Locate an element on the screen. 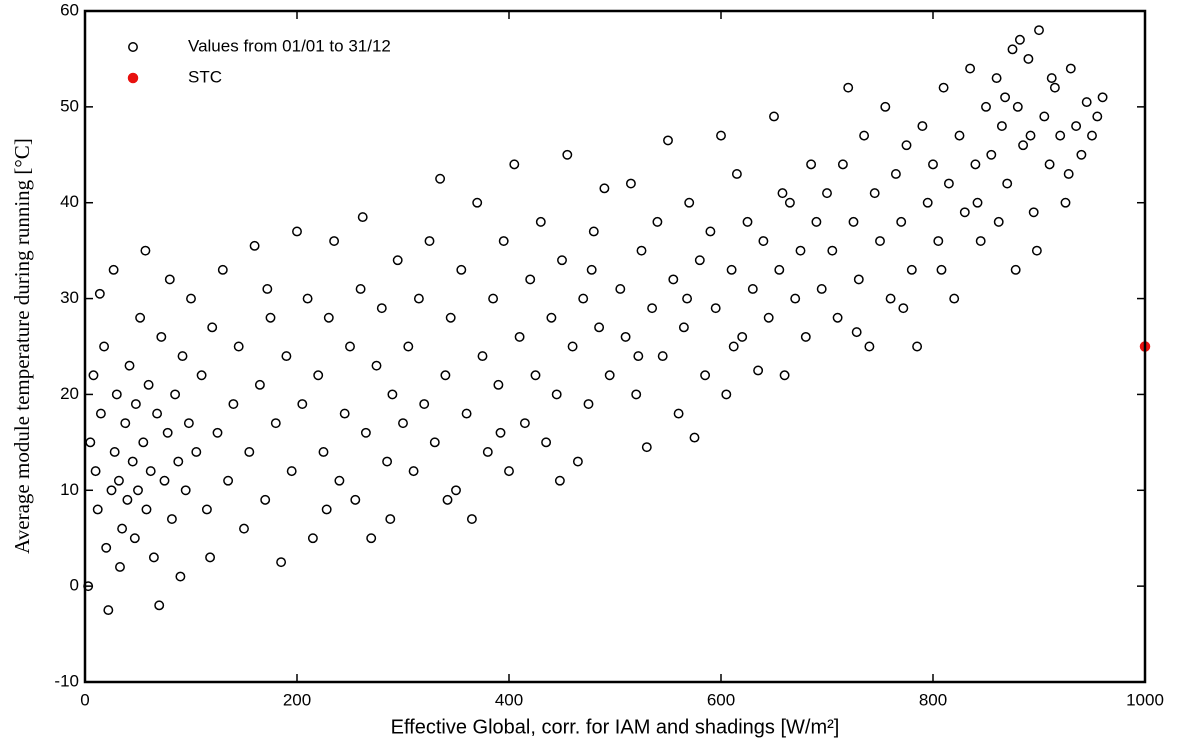 The image size is (1178, 749). x-tick-label: 1000 is located at coordinates (1145, 699).